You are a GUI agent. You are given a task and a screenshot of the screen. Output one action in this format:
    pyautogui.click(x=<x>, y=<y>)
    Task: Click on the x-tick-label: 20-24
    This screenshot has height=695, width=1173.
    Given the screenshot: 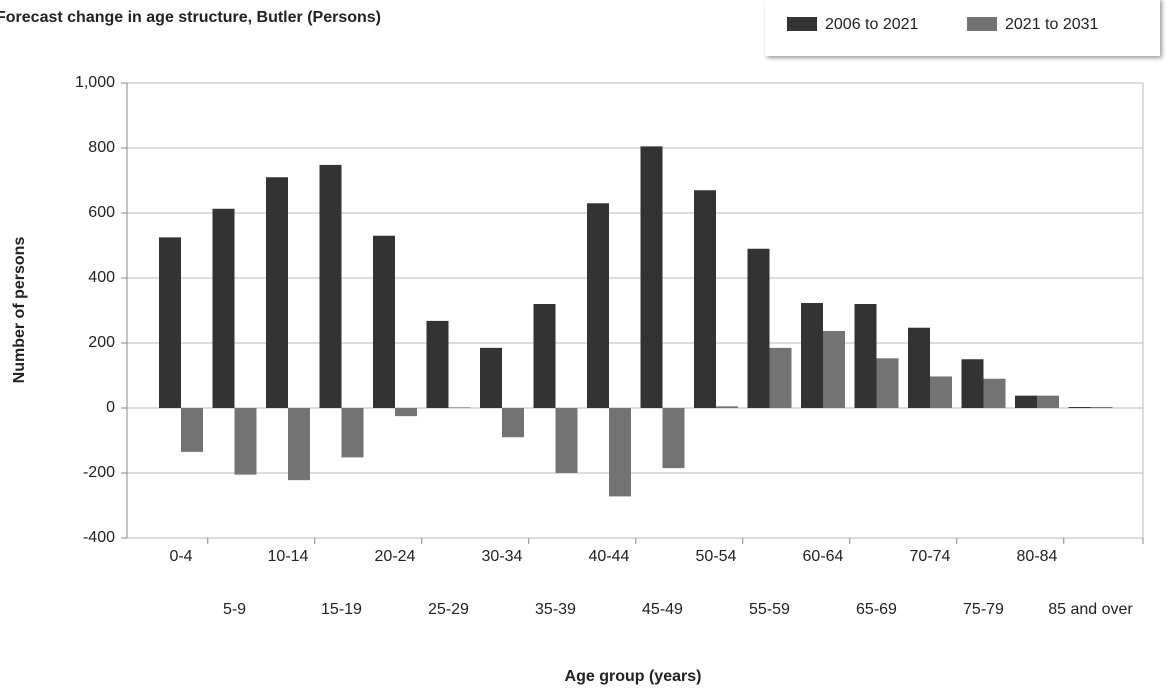 What is the action you would take?
    pyautogui.click(x=395, y=556)
    